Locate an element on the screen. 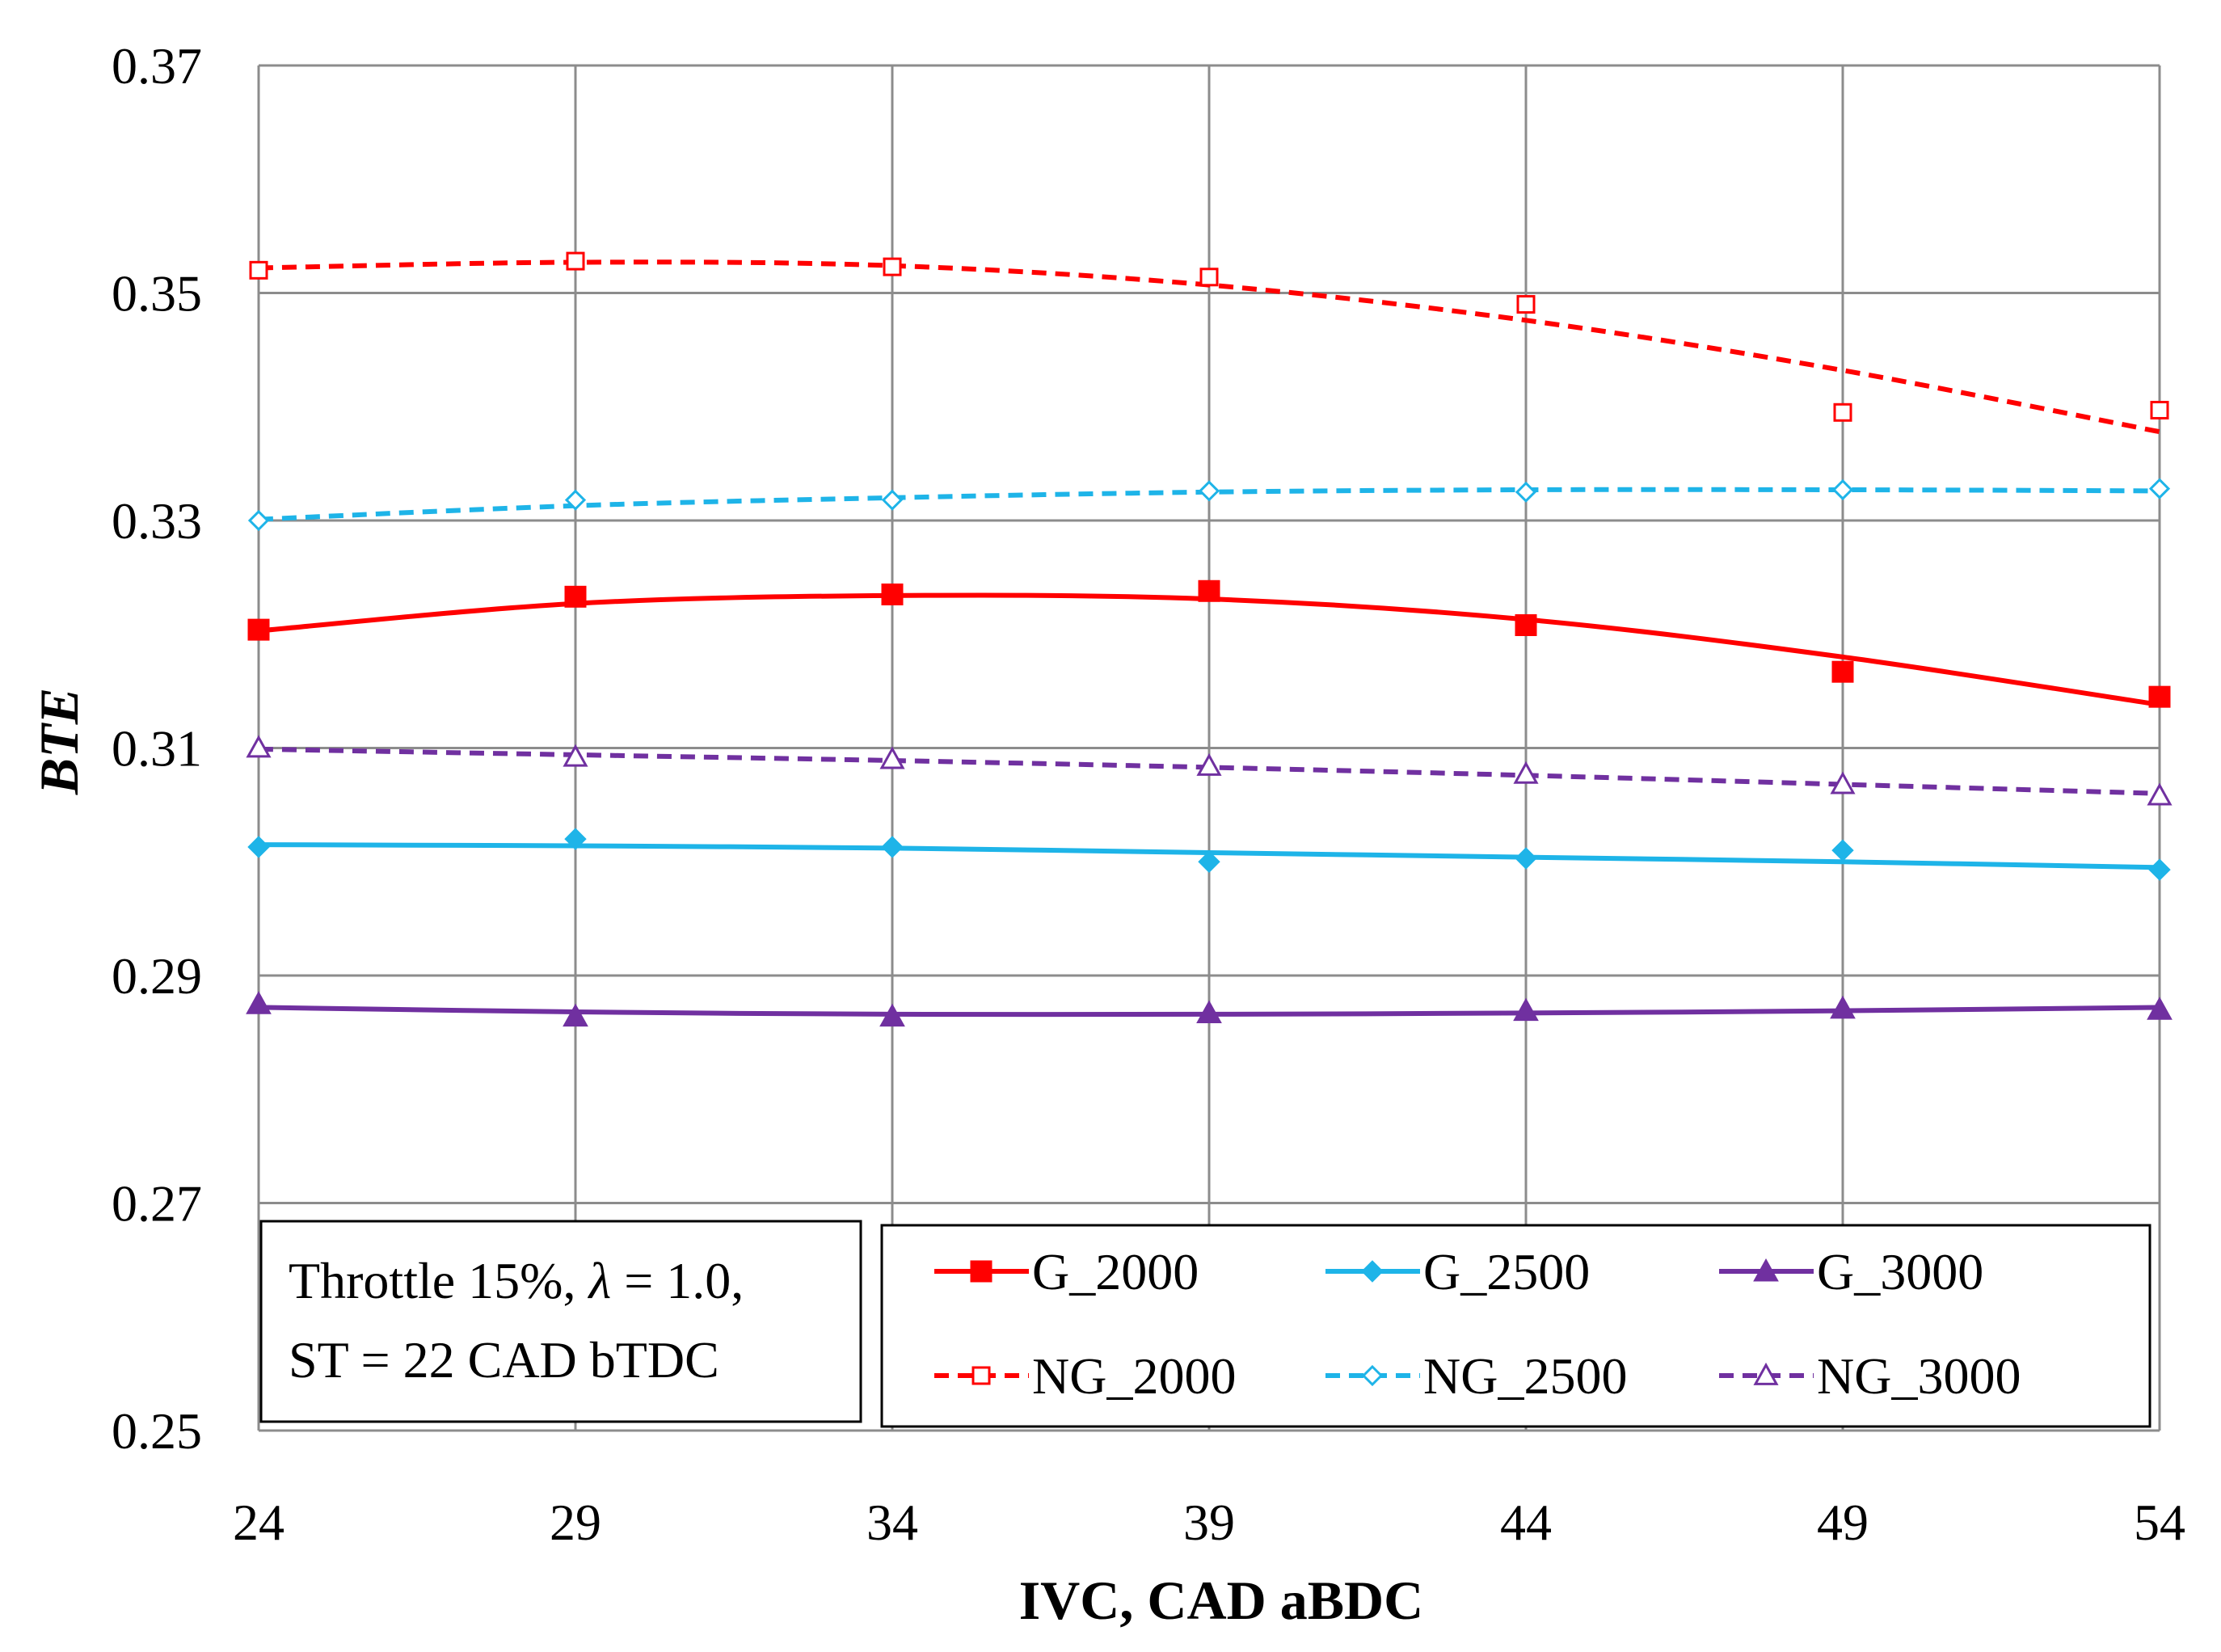  legend-item-ng-2500: NG_2500 is located at coordinates (1476, 1376).